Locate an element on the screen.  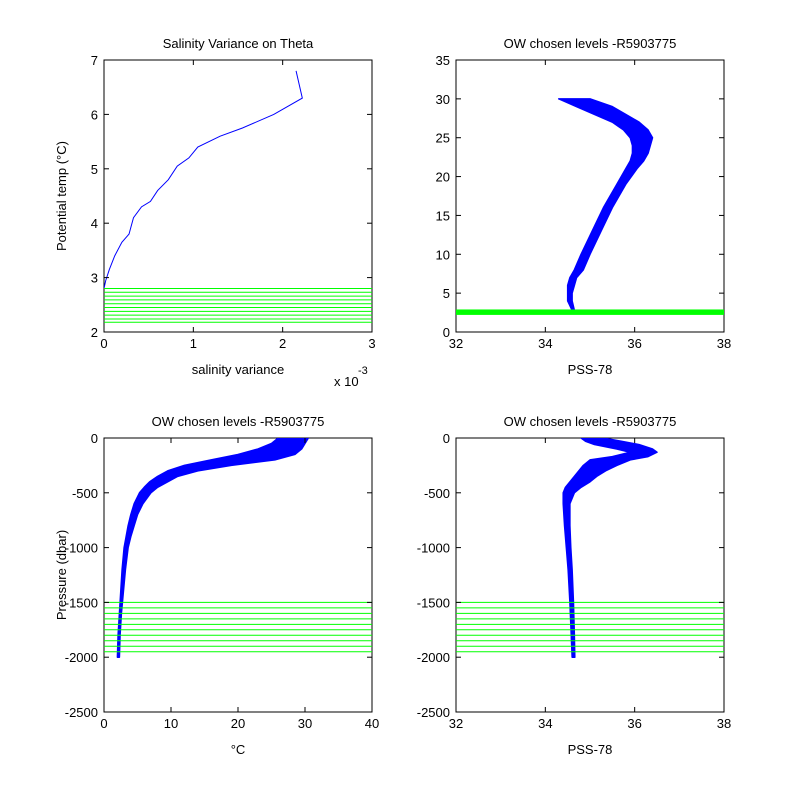
y-tick-label: 15 is located at coordinates (443, 215).